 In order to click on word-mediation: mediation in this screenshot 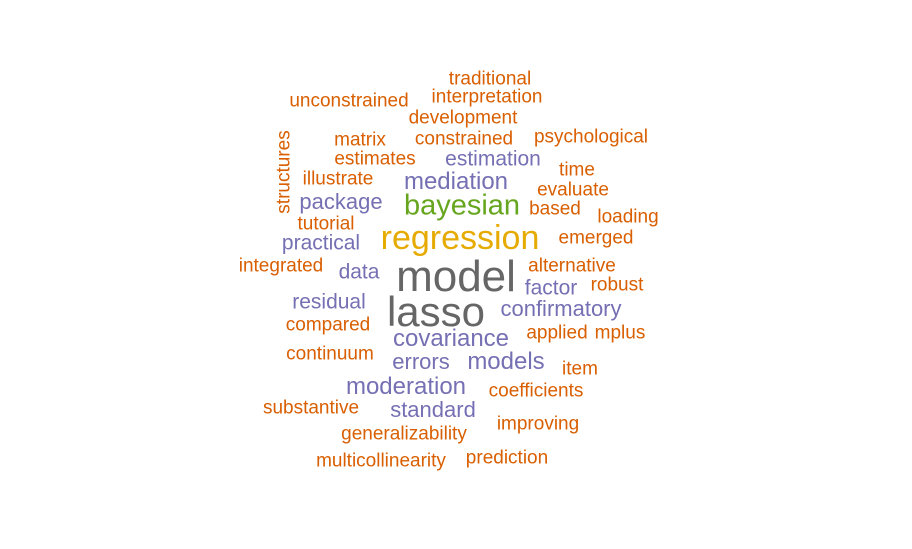, I will do `click(456, 181)`.